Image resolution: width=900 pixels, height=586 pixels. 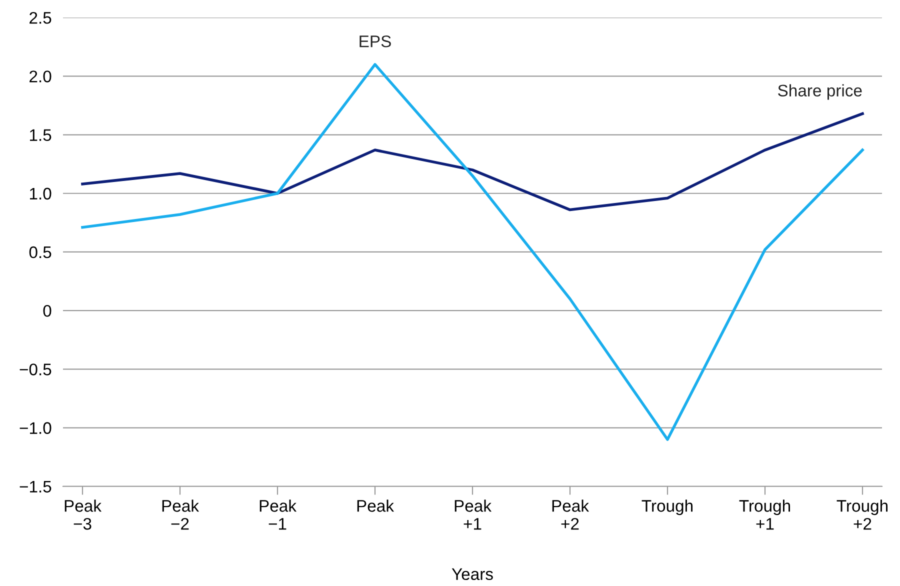 I want to click on series-label: EPS, so click(x=375, y=41).